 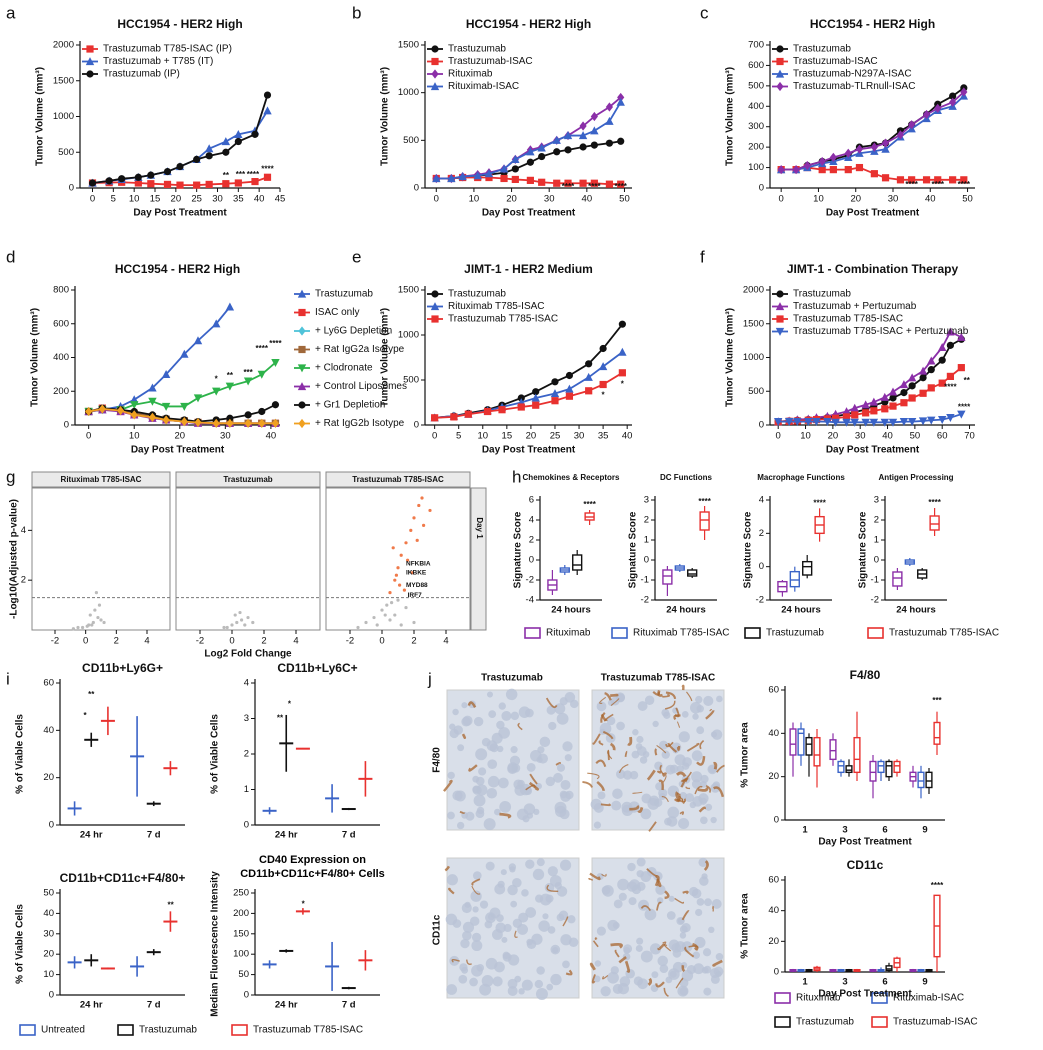 What do you see at coordinates (361, 386) in the screenshot?
I see `legend-label: + Control Liposomes` at bounding box center [361, 386].